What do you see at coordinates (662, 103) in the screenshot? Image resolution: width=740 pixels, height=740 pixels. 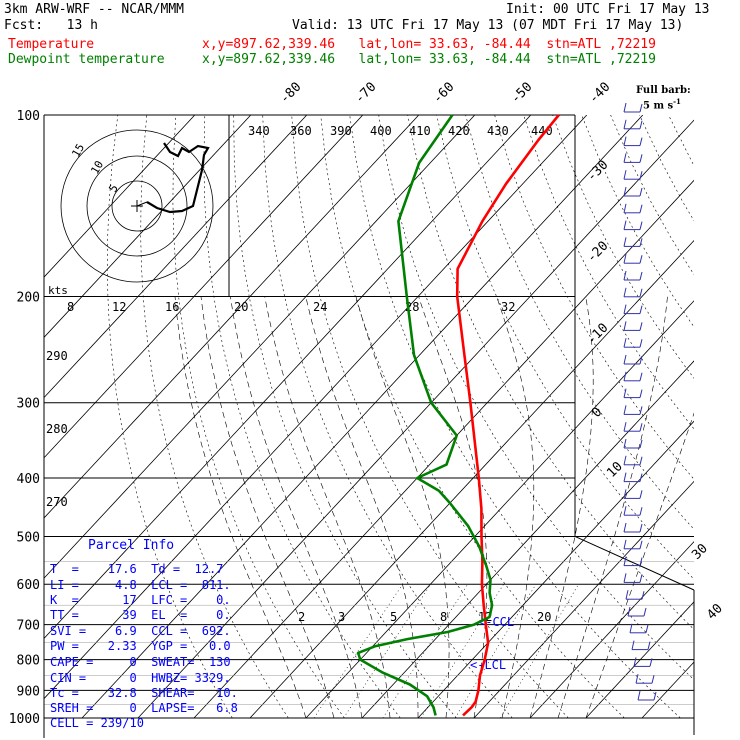 I see `barb-unit-label: 5 m s-1` at bounding box center [662, 103].